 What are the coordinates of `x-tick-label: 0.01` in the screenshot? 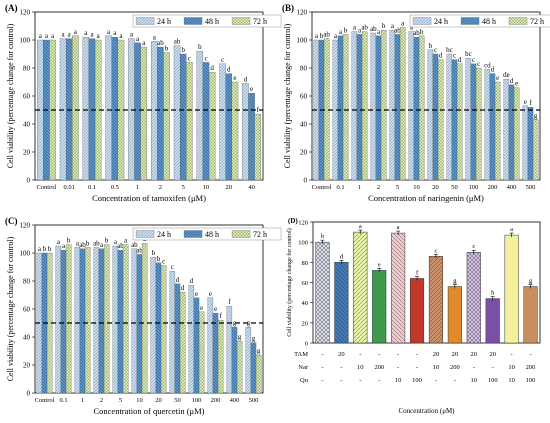 It's located at (69, 187).